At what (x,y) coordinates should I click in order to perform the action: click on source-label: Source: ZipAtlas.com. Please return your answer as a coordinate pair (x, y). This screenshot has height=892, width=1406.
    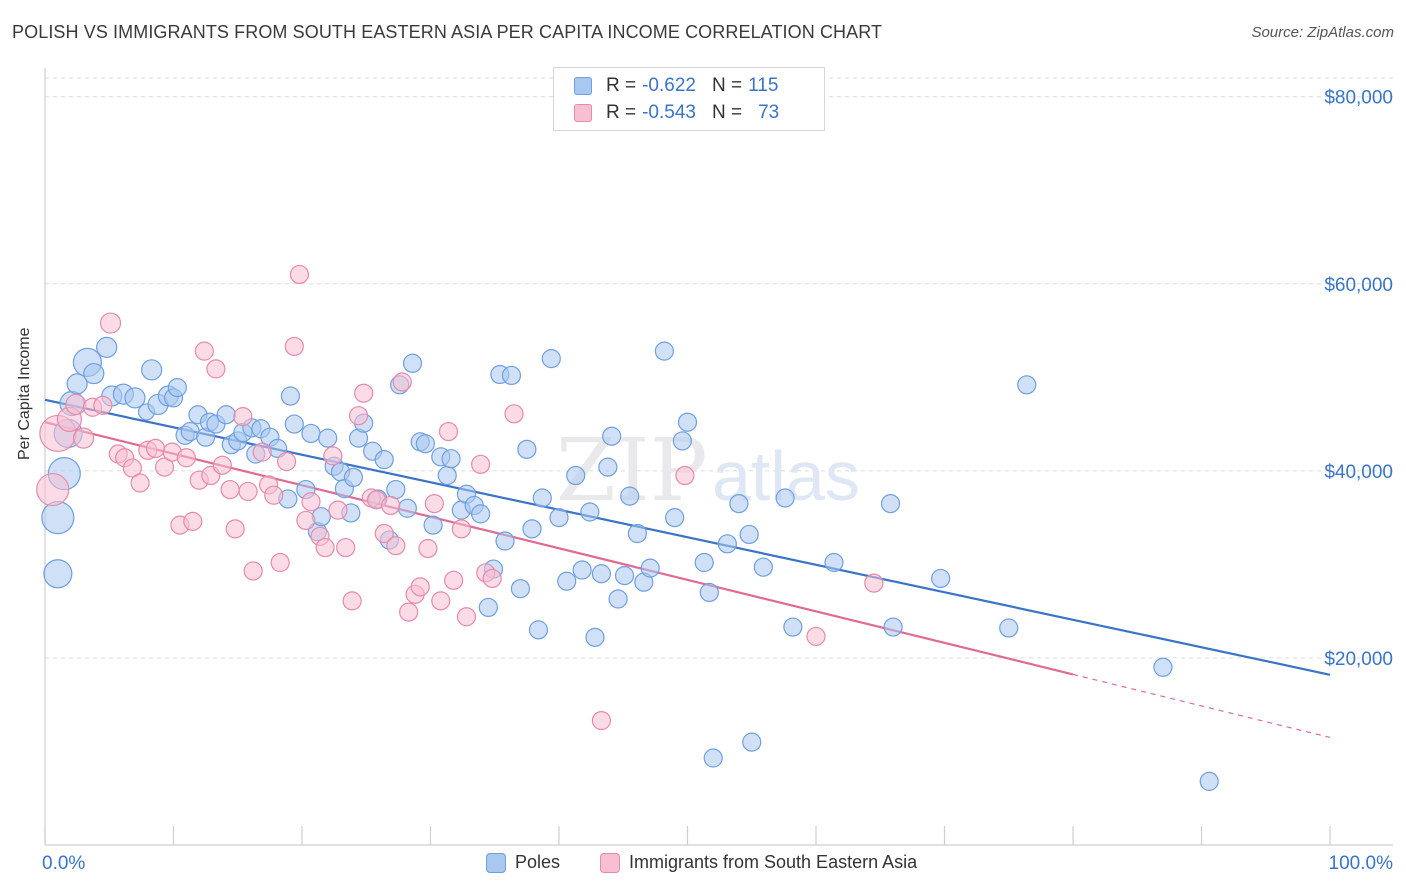
    Looking at the image, I should click on (1322, 32).